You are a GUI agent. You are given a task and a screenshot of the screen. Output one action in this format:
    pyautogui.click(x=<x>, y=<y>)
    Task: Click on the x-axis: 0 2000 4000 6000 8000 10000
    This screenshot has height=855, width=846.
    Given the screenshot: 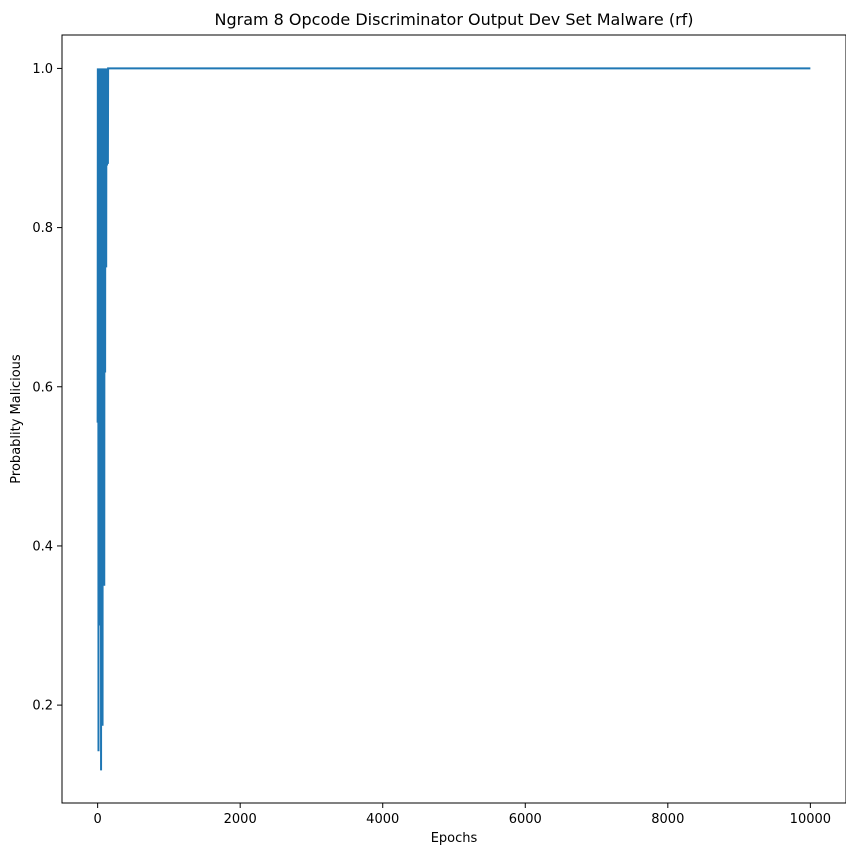 What is the action you would take?
    pyautogui.click(x=462, y=815)
    